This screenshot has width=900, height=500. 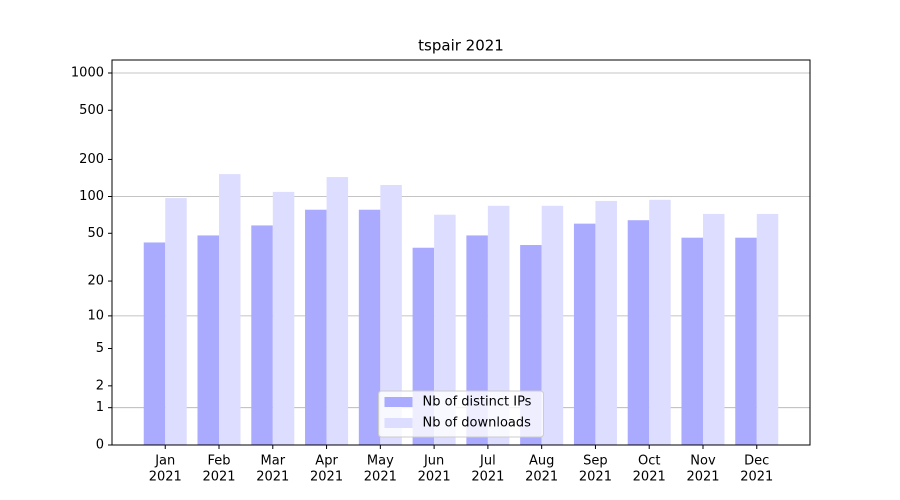 What do you see at coordinates (218, 461) in the screenshot?
I see `x-tick-label: Feb` at bounding box center [218, 461].